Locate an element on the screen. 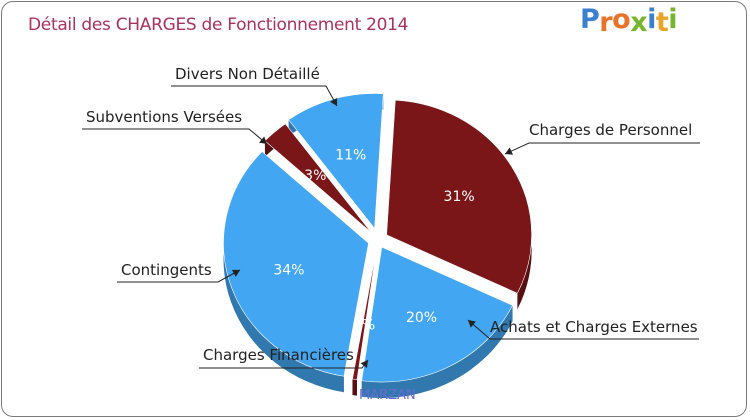 This screenshot has width=750, height=420. pie-percent-labels: 31% 20% 0% 34% 3% 11% is located at coordinates (373, 240).